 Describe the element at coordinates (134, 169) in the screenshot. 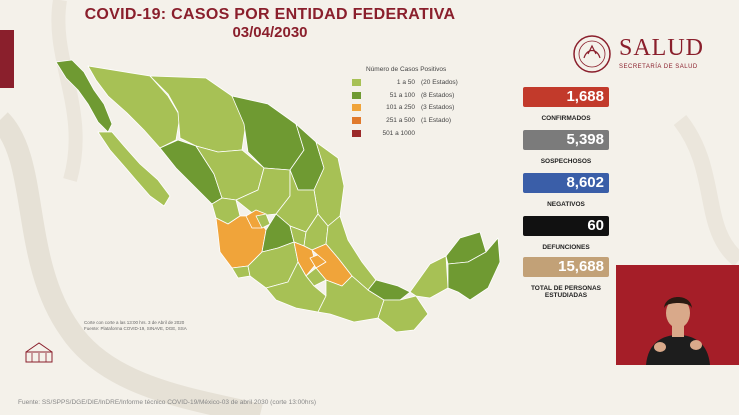

I see `state-baja-california-sur` at that location.